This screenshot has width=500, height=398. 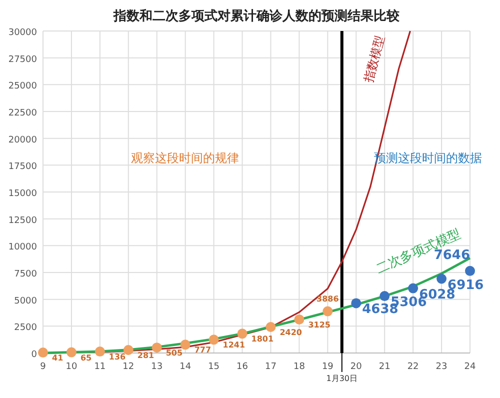 I want to click on x-tick-label: 12, so click(x=128, y=367).